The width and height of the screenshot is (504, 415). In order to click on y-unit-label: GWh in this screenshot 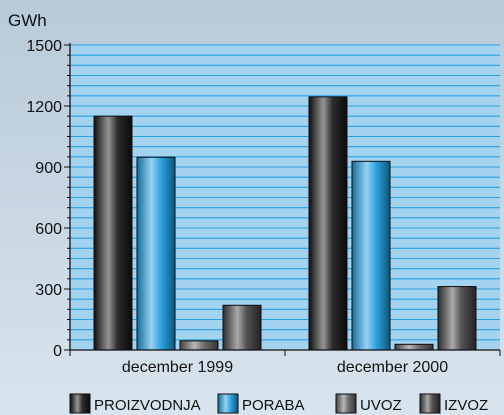, I will do `click(27, 20)`.